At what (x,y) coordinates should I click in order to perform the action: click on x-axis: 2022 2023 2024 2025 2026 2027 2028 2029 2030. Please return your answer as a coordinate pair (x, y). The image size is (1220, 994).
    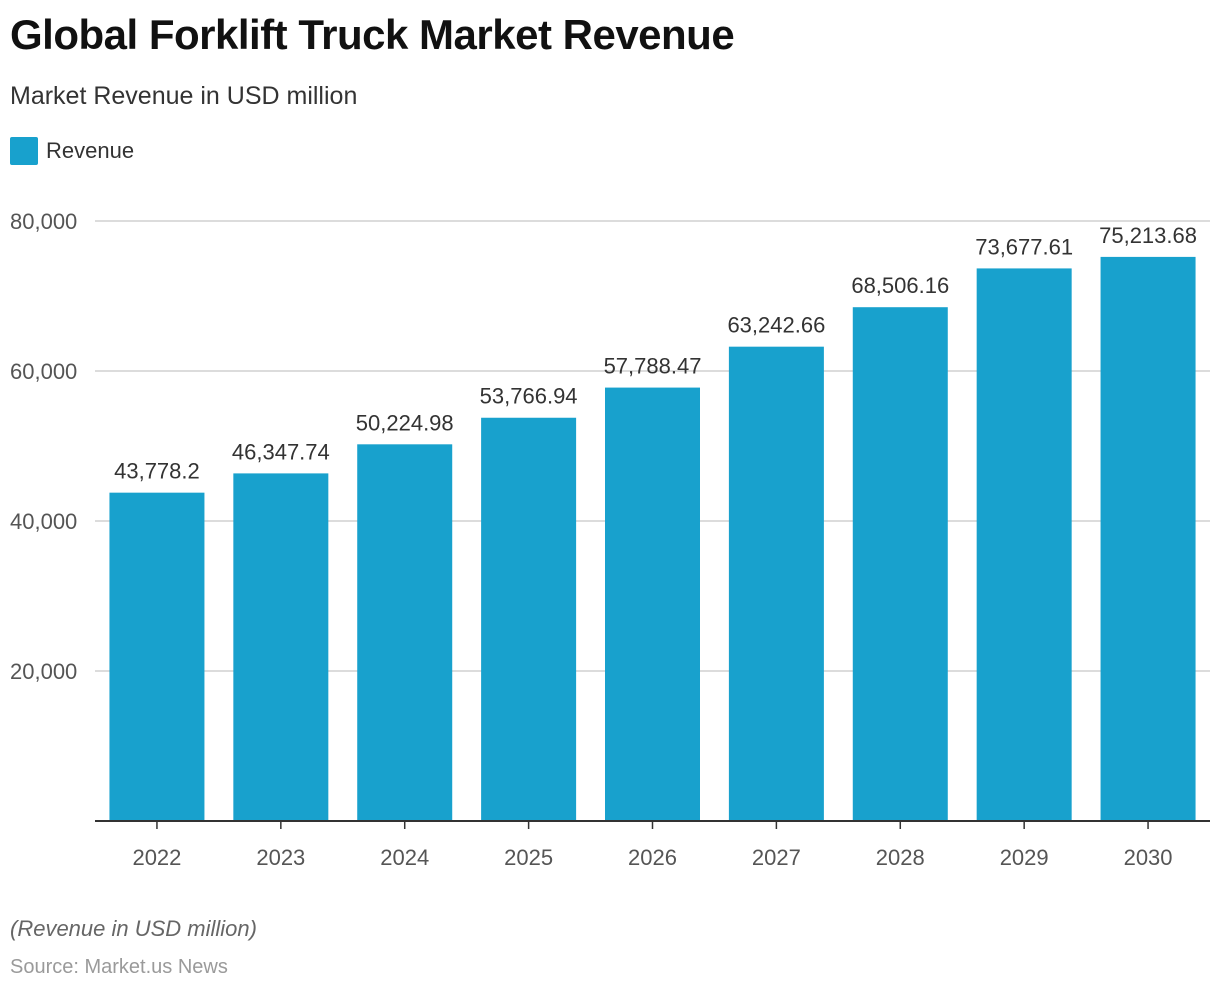
    Looking at the image, I should click on (652, 845).